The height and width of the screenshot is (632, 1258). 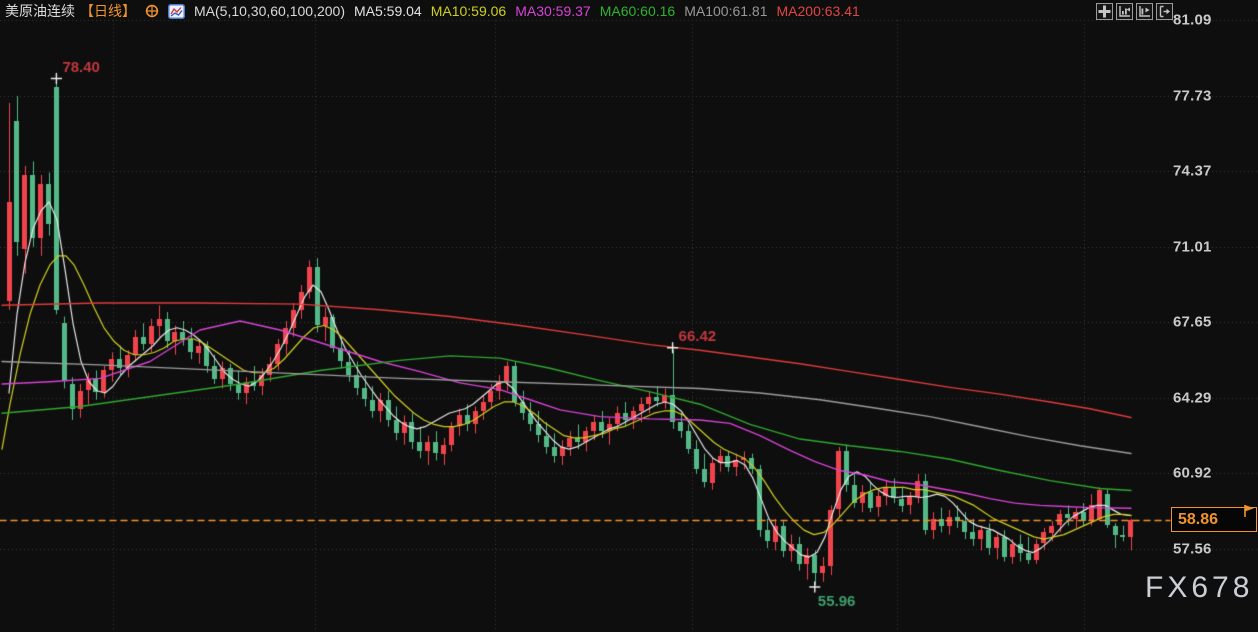 What do you see at coordinates (1192, 398) in the screenshot?
I see `y-axis-label: 64.29` at bounding box center [1192, 398].